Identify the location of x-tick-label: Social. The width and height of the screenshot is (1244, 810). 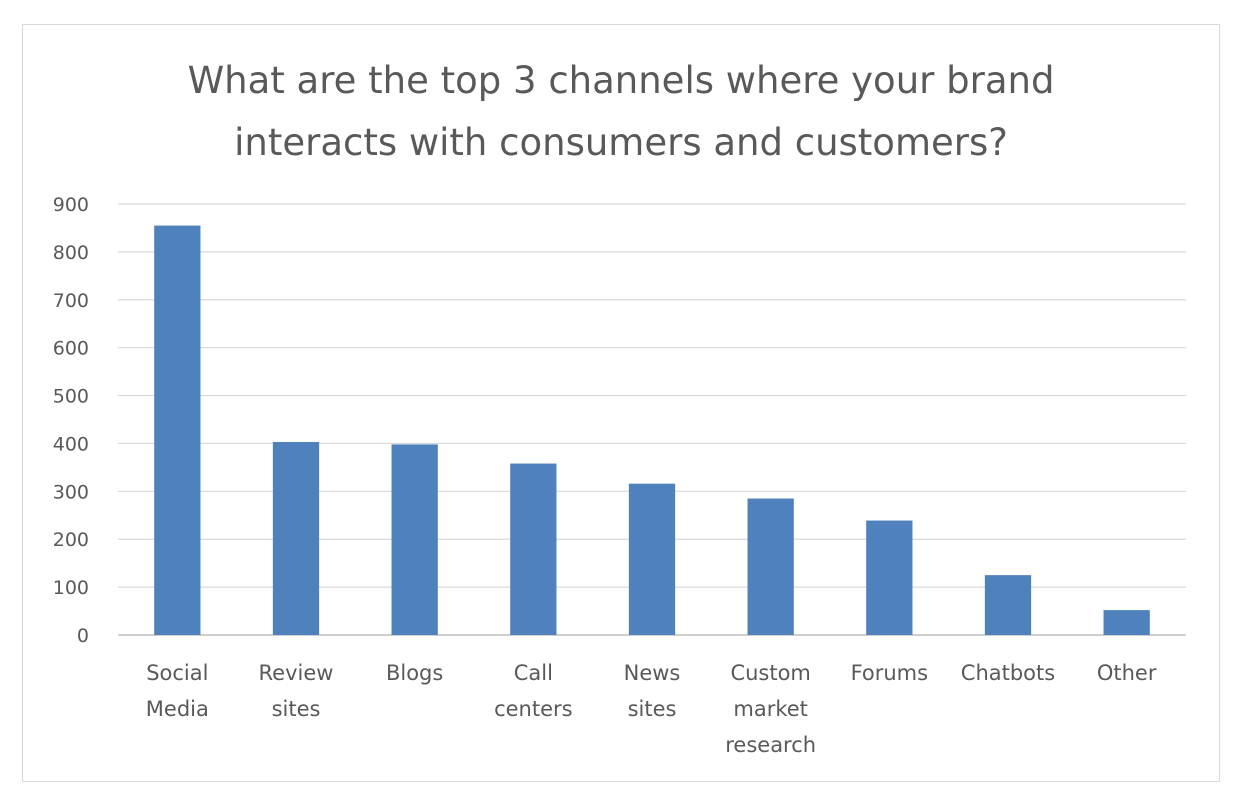
(177, 673).